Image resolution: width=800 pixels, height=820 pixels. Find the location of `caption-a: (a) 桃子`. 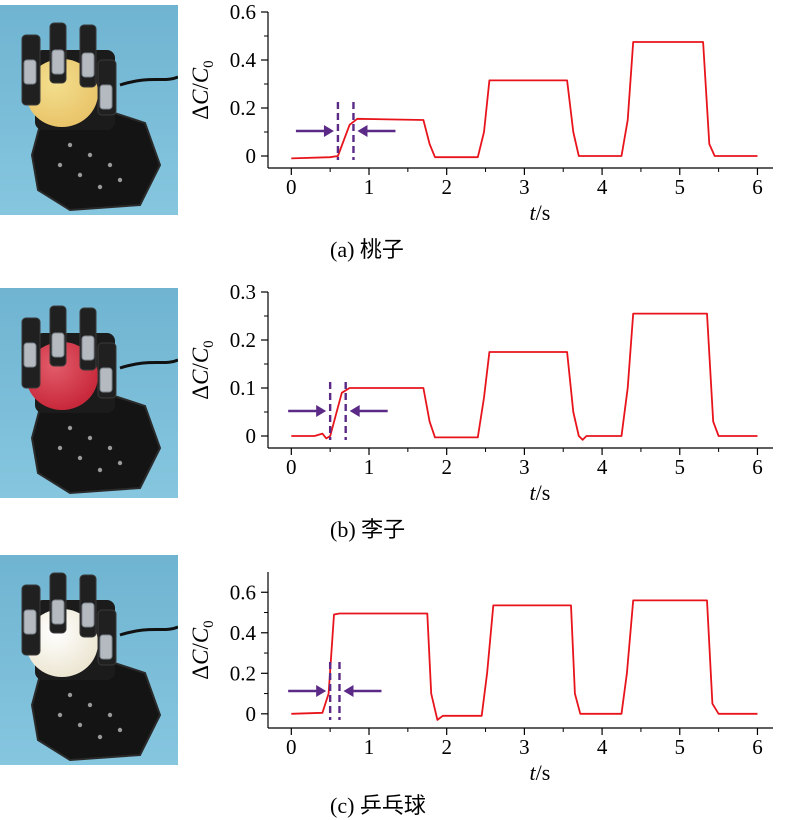

caption-a: (a) 桃子 is located at coordinates (367, 249).